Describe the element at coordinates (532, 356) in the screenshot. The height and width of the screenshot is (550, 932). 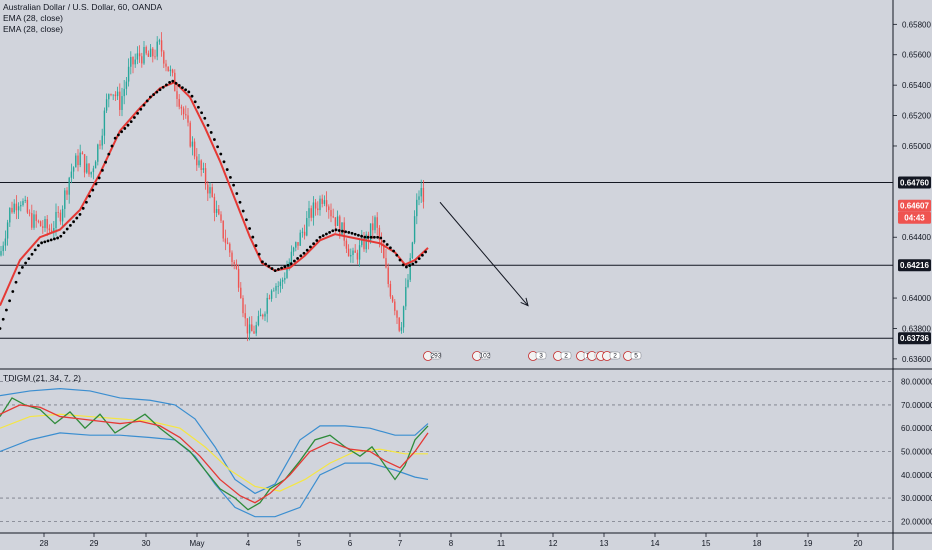
I see `economic-events-row: 293102321122825` at that location.